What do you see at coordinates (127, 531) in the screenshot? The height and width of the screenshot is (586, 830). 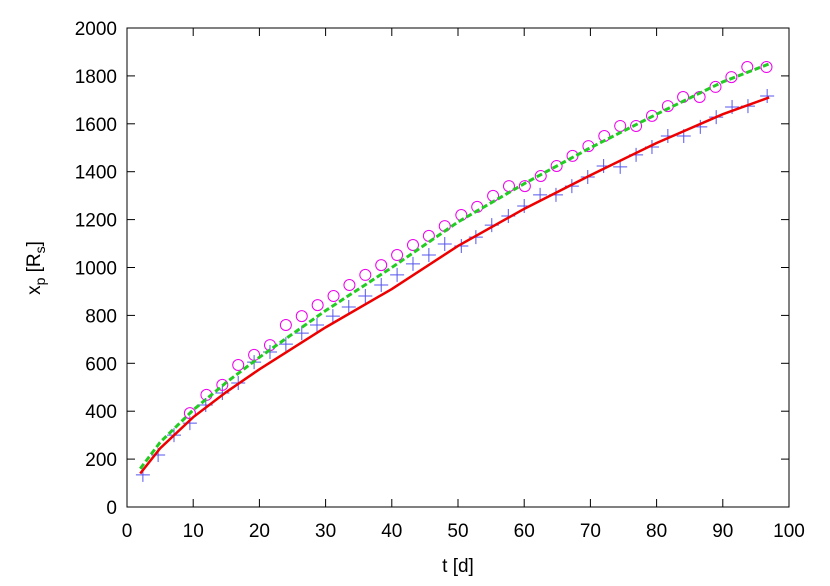 I see `x-tick-label: 0` at bounding box center [127, 531].